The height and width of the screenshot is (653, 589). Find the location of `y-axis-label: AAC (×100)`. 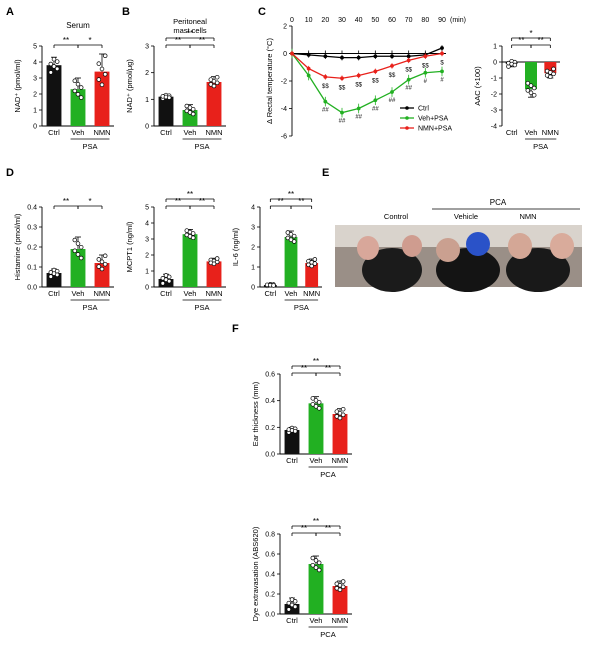

y-axis-label: AAC (×100) is located at coordinates (477, 86).